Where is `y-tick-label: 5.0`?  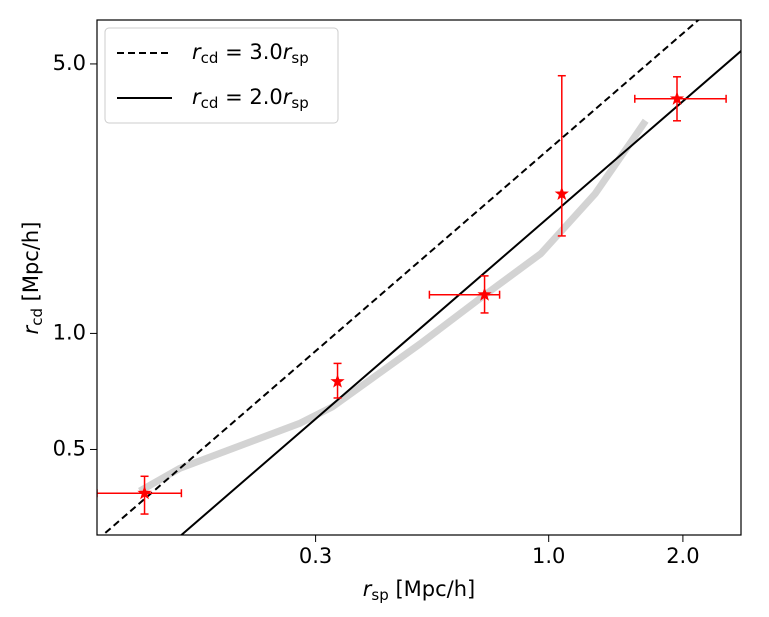
y-tick-label: 5.0 is located at coordinates (69, 63).